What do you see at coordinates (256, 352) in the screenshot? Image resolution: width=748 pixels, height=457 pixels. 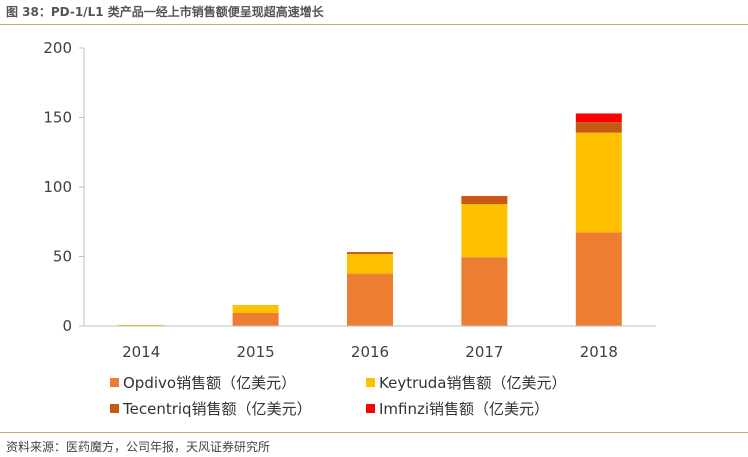 I see `x-tick-label: 2015` at bounding box center [256, 352].